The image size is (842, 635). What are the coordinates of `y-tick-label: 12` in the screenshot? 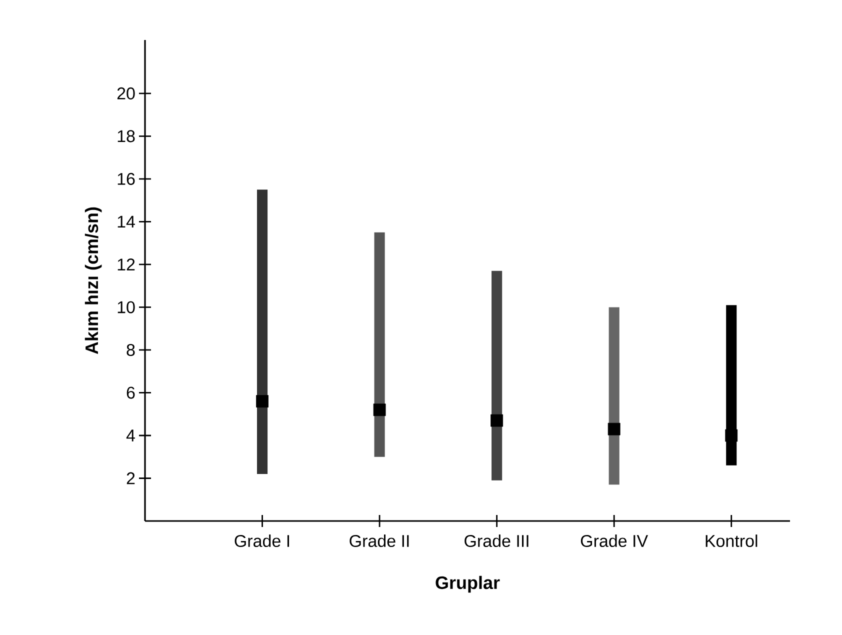 It's located at (126, 264).